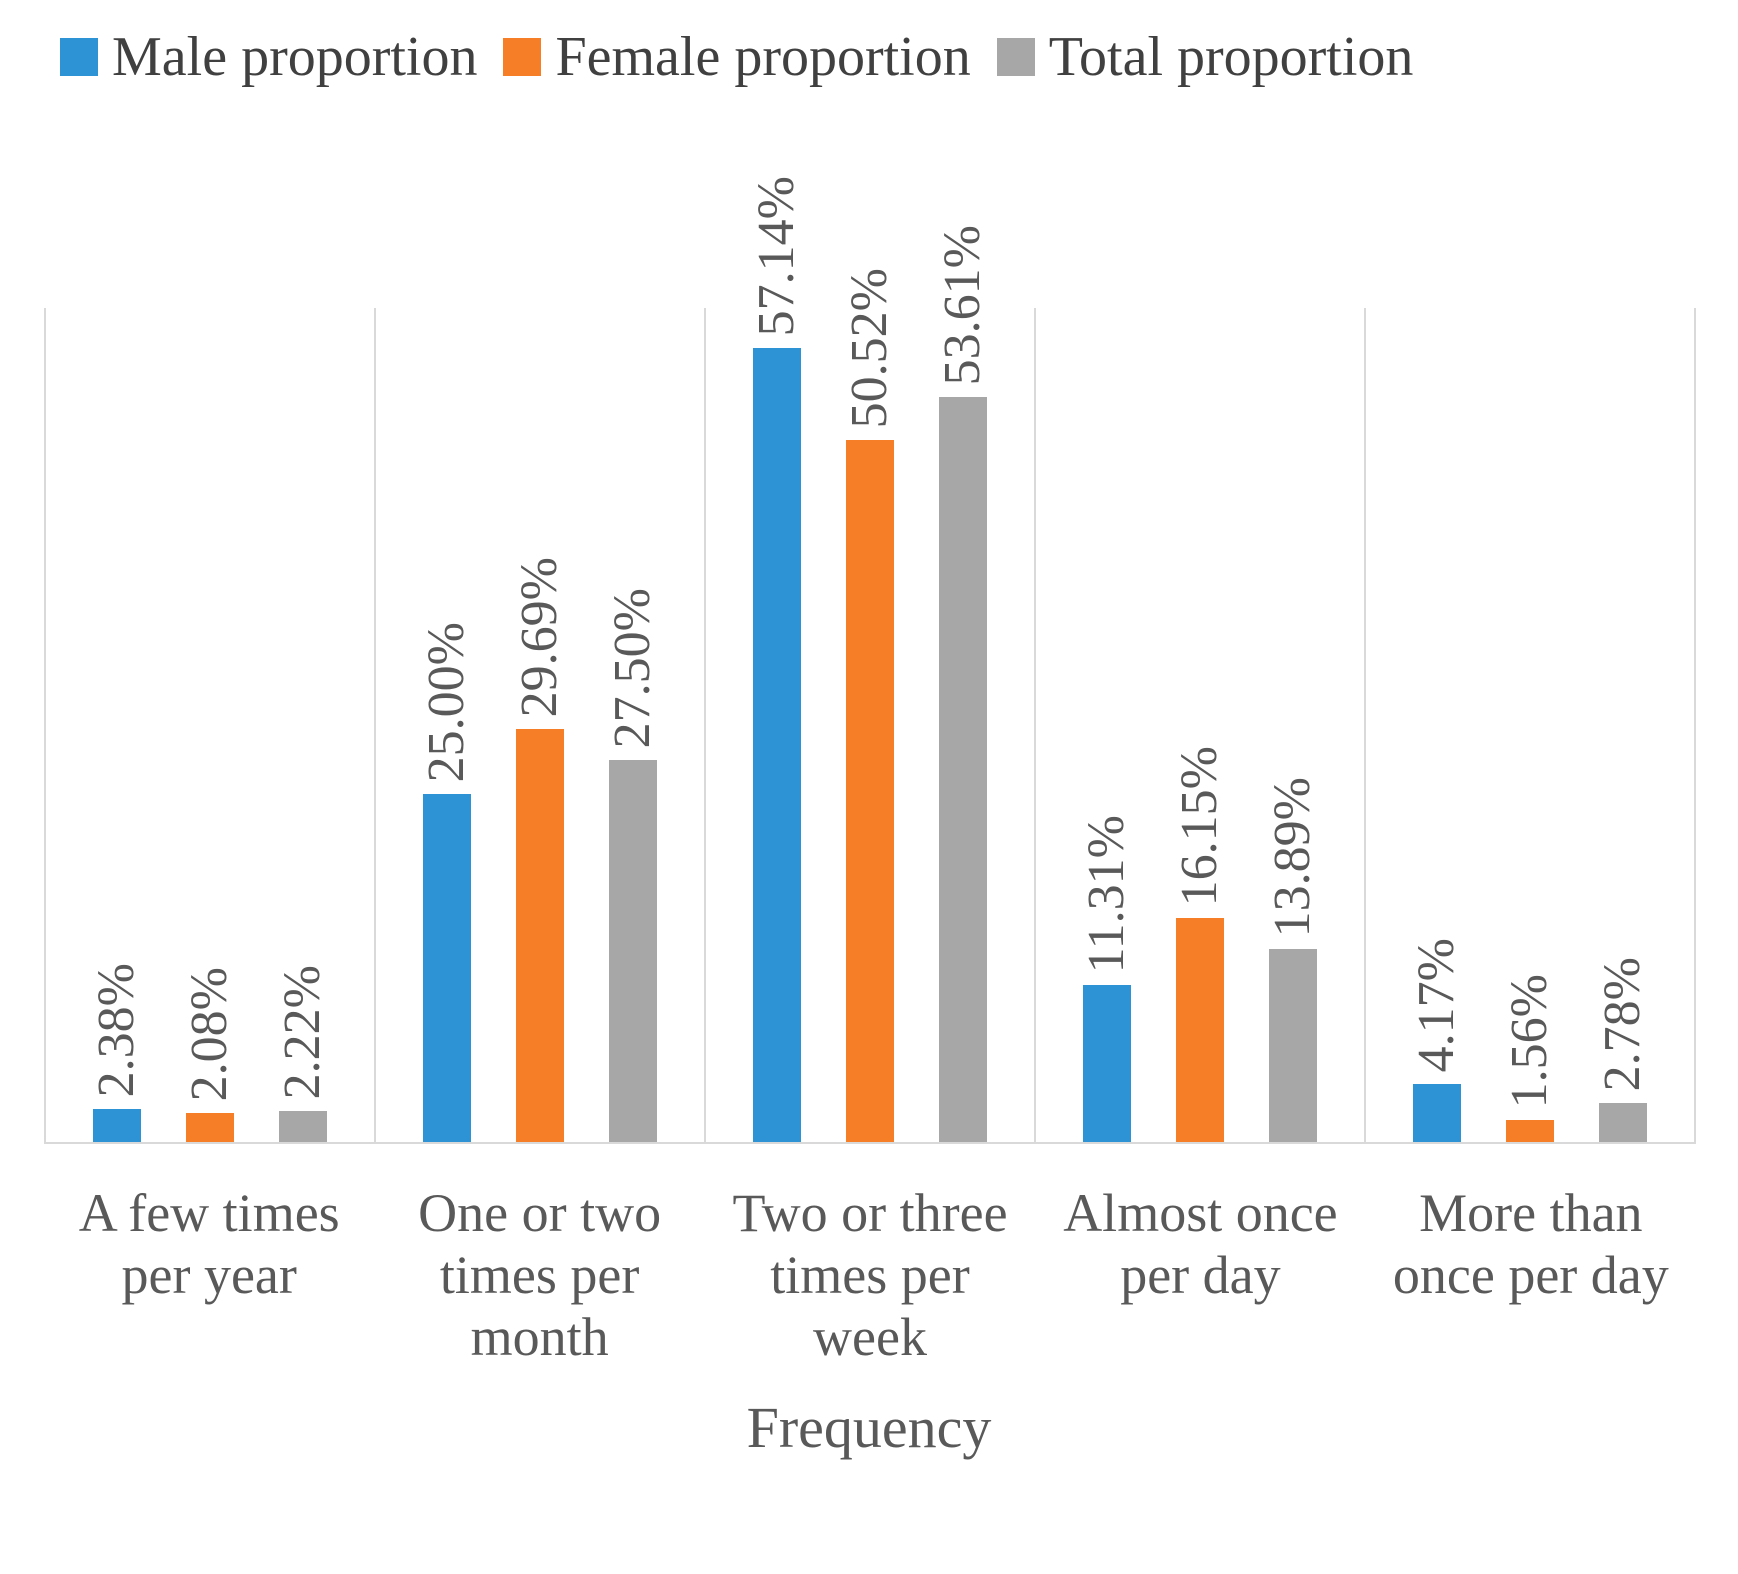 This screenshot has height=1574, width=1738. I want to click on bar-value-label: 16.15%, so click(1199, 825).